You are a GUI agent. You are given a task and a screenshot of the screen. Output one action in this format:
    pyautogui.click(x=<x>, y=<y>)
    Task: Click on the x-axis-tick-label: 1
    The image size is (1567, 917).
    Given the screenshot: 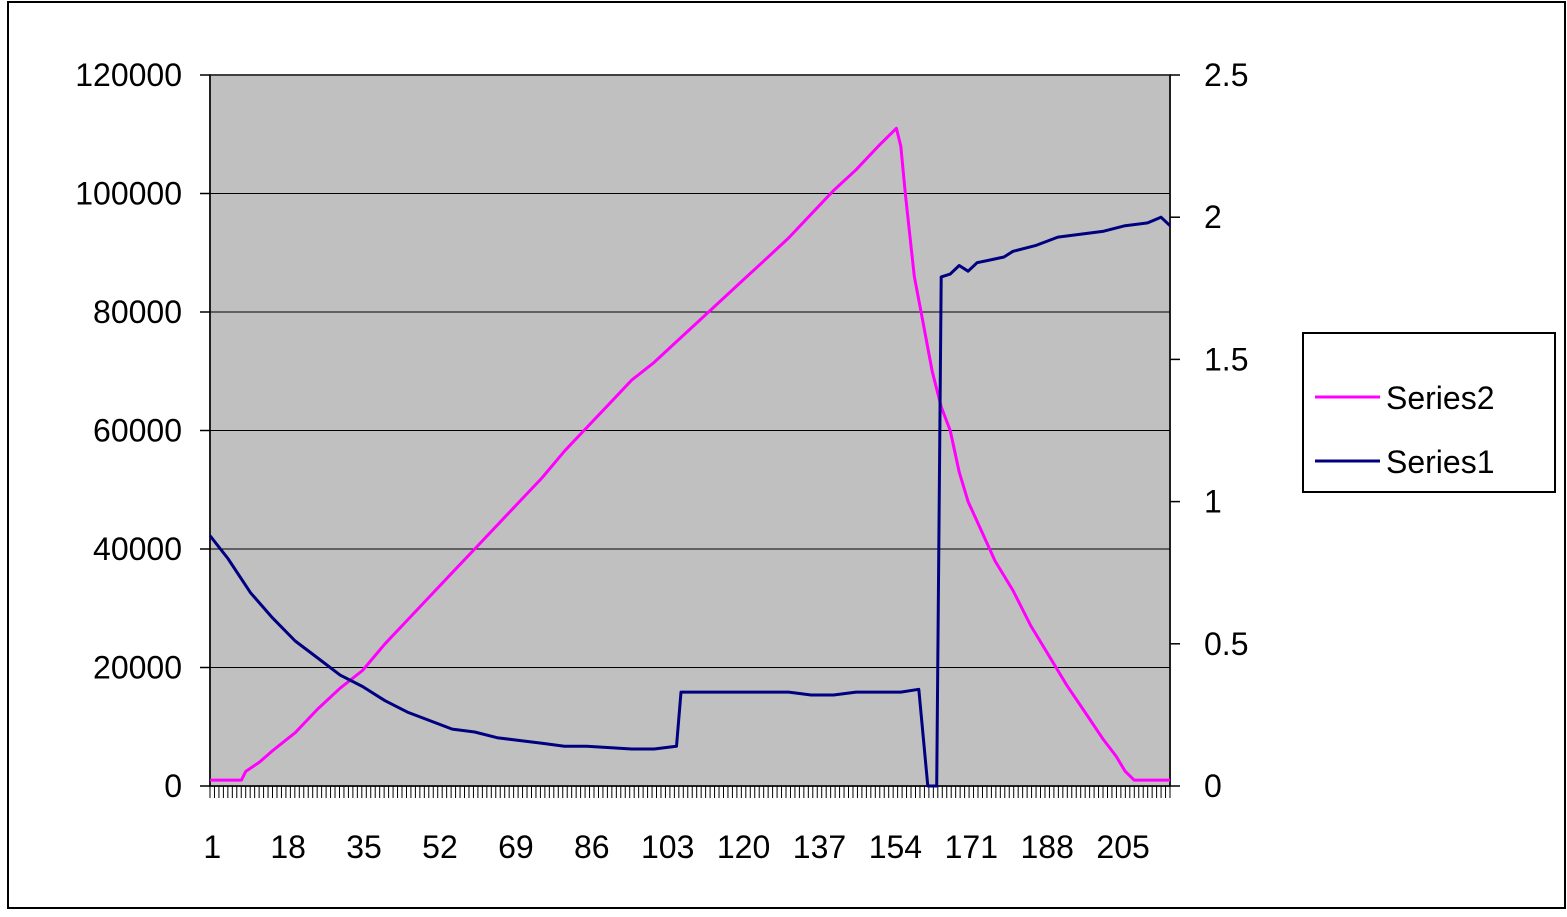 What is the action you would take?
    pyautogui.click(x=212, y=847)
    